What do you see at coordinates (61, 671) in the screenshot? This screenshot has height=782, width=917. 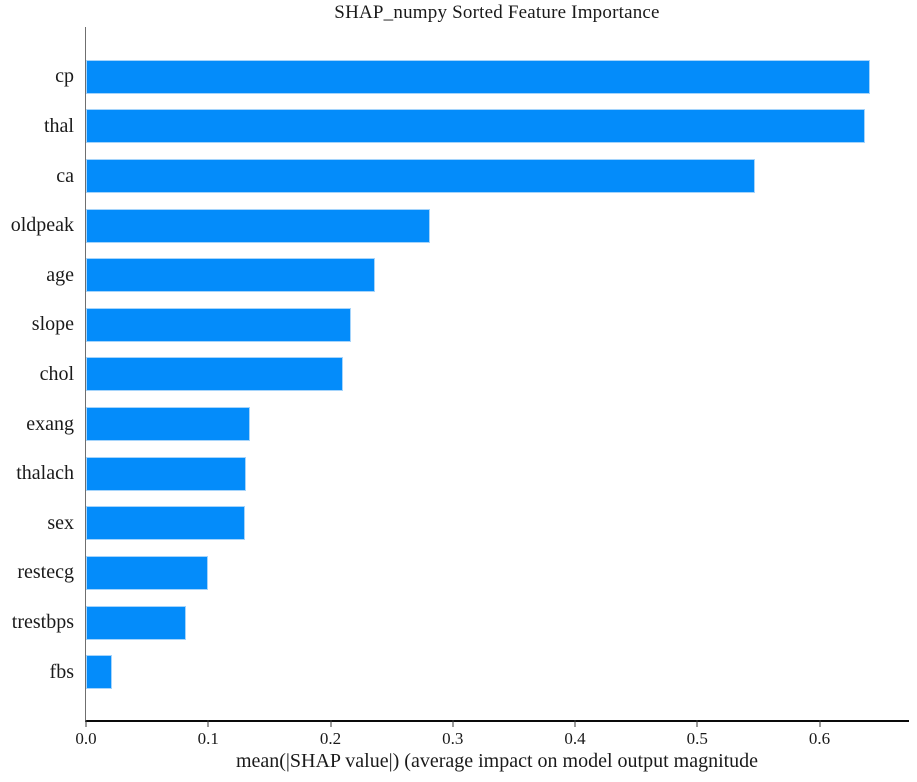 I see `y-tick-label: fbs` at bounding box center [61, 671].